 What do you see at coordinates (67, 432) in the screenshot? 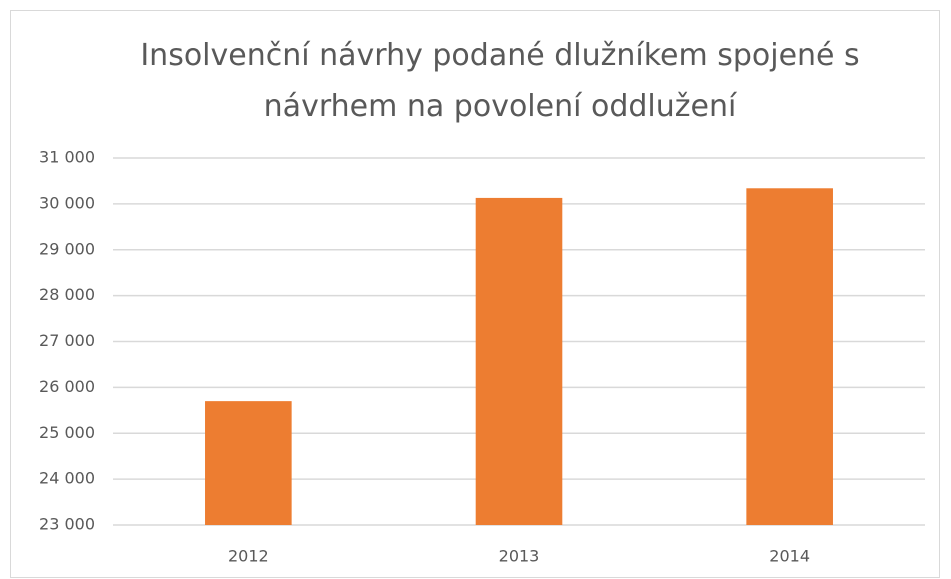
I see `y-tick-label: 25 000` at bounding box center [67, 432].